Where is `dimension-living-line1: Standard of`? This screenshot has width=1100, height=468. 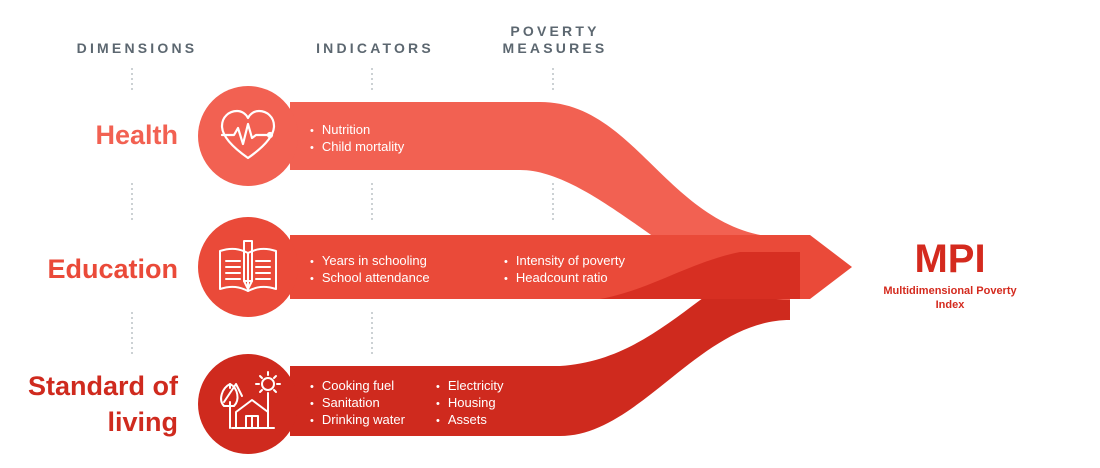
dimension-living-line1: Standard of is located at coordinates (102, 386).